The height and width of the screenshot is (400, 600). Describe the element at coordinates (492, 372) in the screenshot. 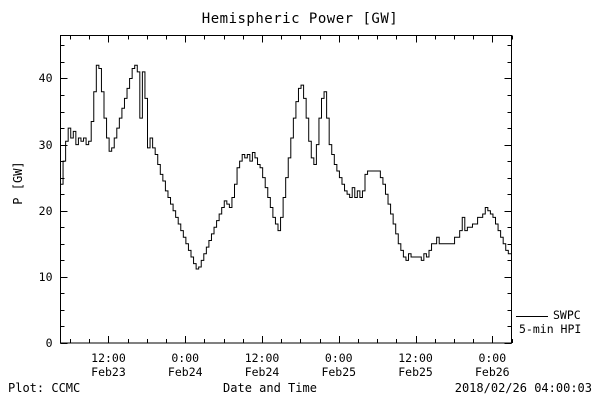

I see `x-tick-label-date: Feb26` at that location.